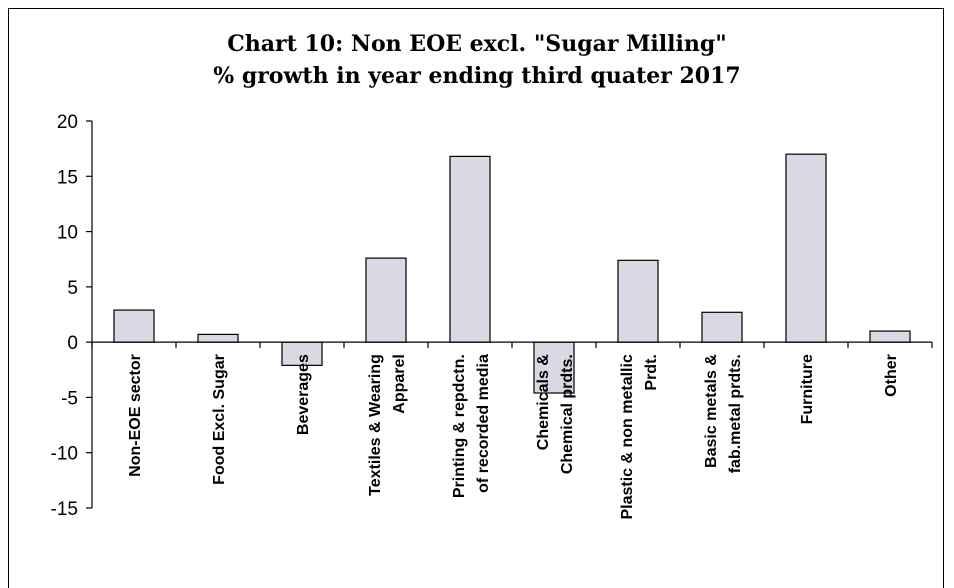 Image resolution: width=954 pixels, height=588 pixels. I want to click on category-label: Plastic & non metallic, so click(627, 436).